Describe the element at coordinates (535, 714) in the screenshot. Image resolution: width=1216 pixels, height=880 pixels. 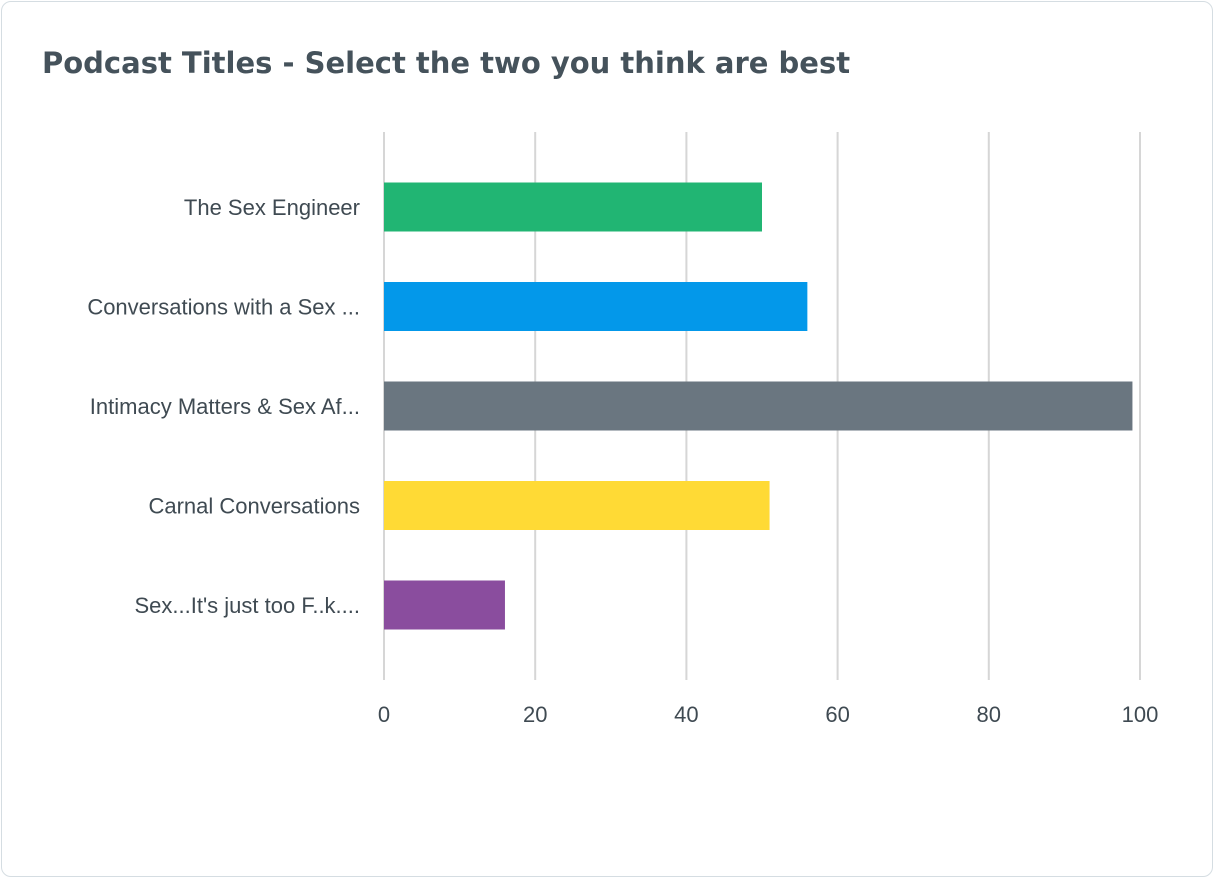
I see `x-tick-label: 20` at that location.